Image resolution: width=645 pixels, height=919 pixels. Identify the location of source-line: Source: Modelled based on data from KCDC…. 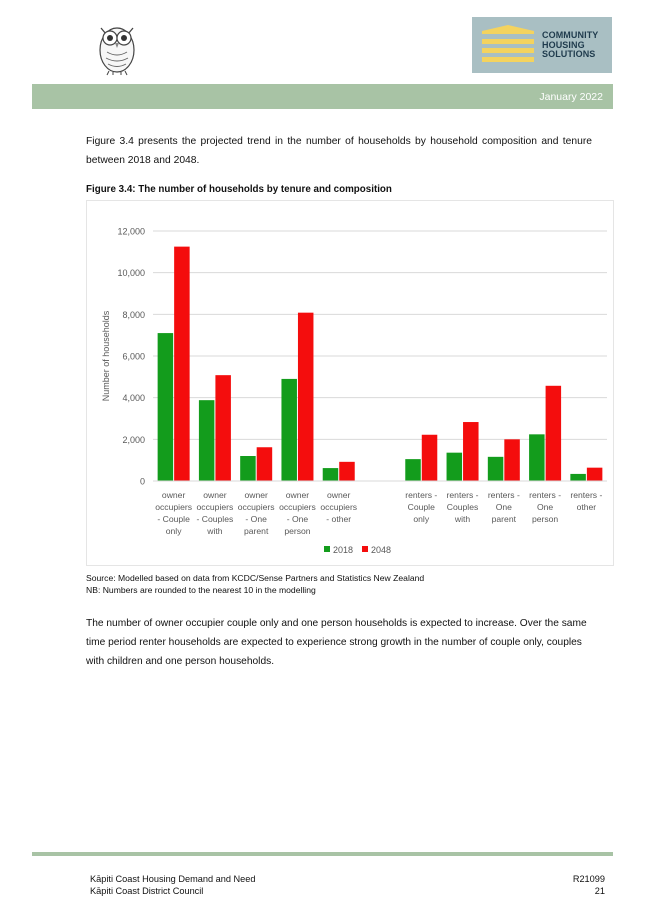
(255, 578).